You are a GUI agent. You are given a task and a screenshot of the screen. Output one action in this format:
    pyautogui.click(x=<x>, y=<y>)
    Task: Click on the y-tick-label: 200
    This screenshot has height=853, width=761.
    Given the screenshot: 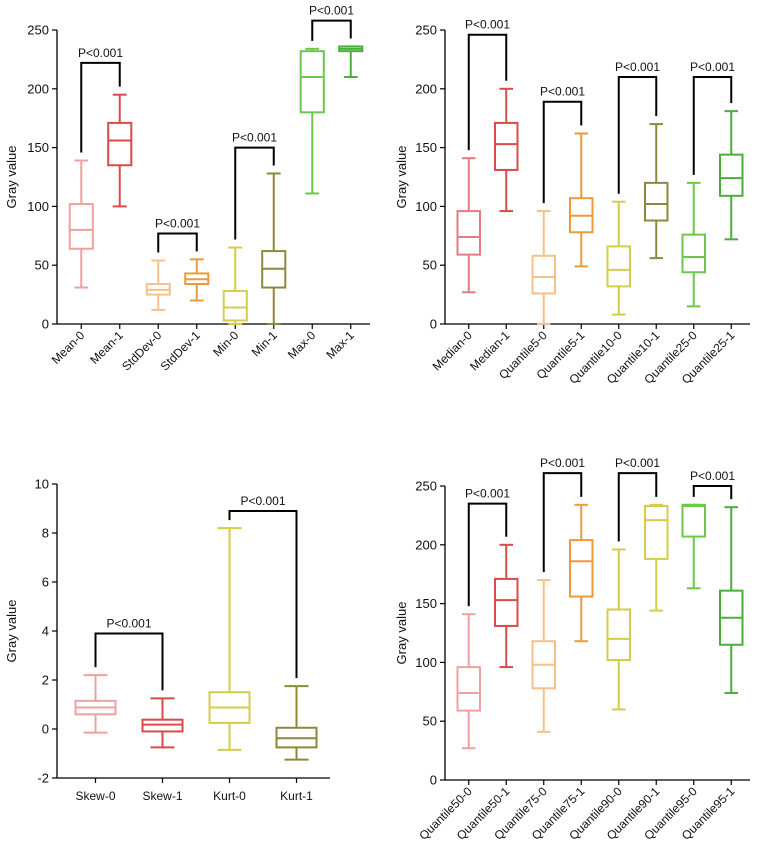 What is the action you would take?
    pyautogui.click(x=426, y=88)
    